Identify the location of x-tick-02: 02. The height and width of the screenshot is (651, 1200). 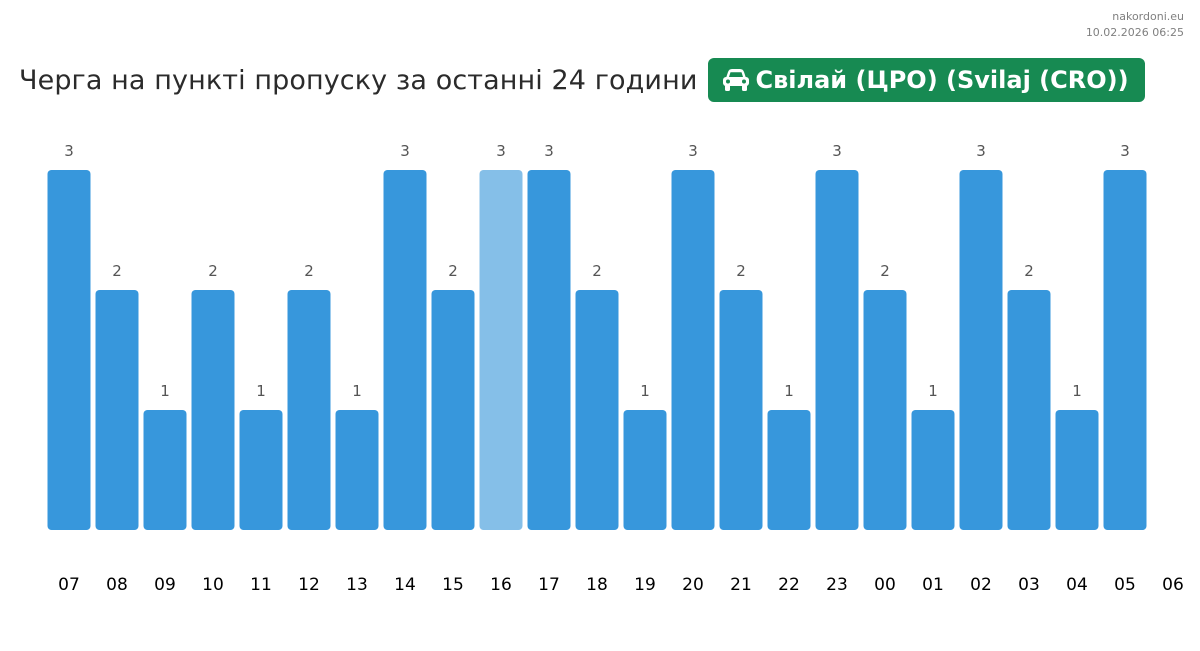
(981, 585).